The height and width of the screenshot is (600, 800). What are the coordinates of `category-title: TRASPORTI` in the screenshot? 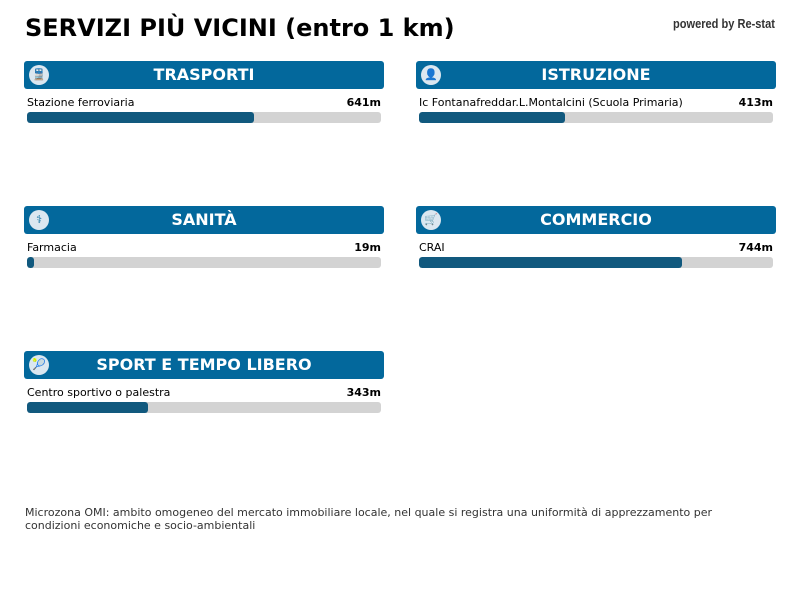 It's located at (204, 74).